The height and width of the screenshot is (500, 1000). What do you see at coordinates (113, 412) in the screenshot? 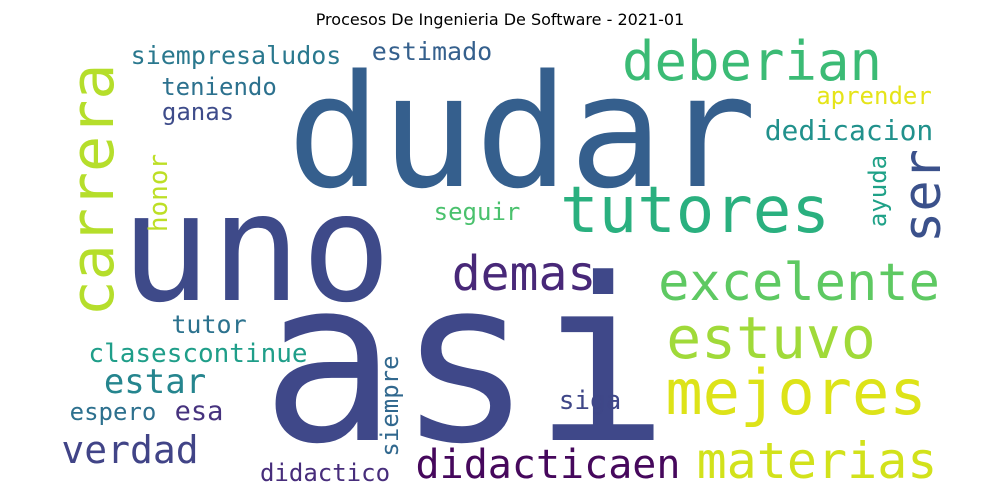
I see `word-espero: espero` at bounding box center [113, 412].